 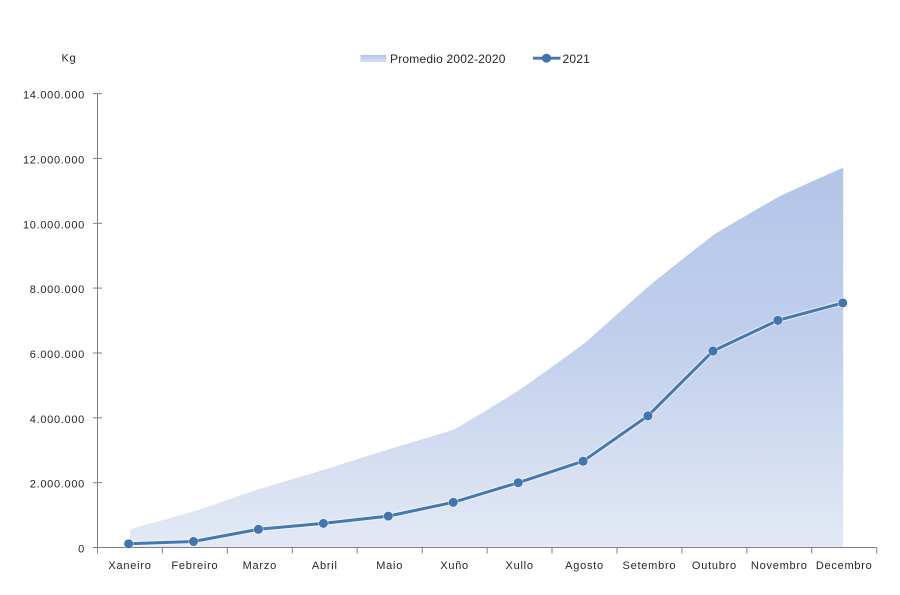 What do you see at coordinates (54, 225) in the screenshot?
I see `svg-text: 10.000.000` at bounding box center [54, 225].